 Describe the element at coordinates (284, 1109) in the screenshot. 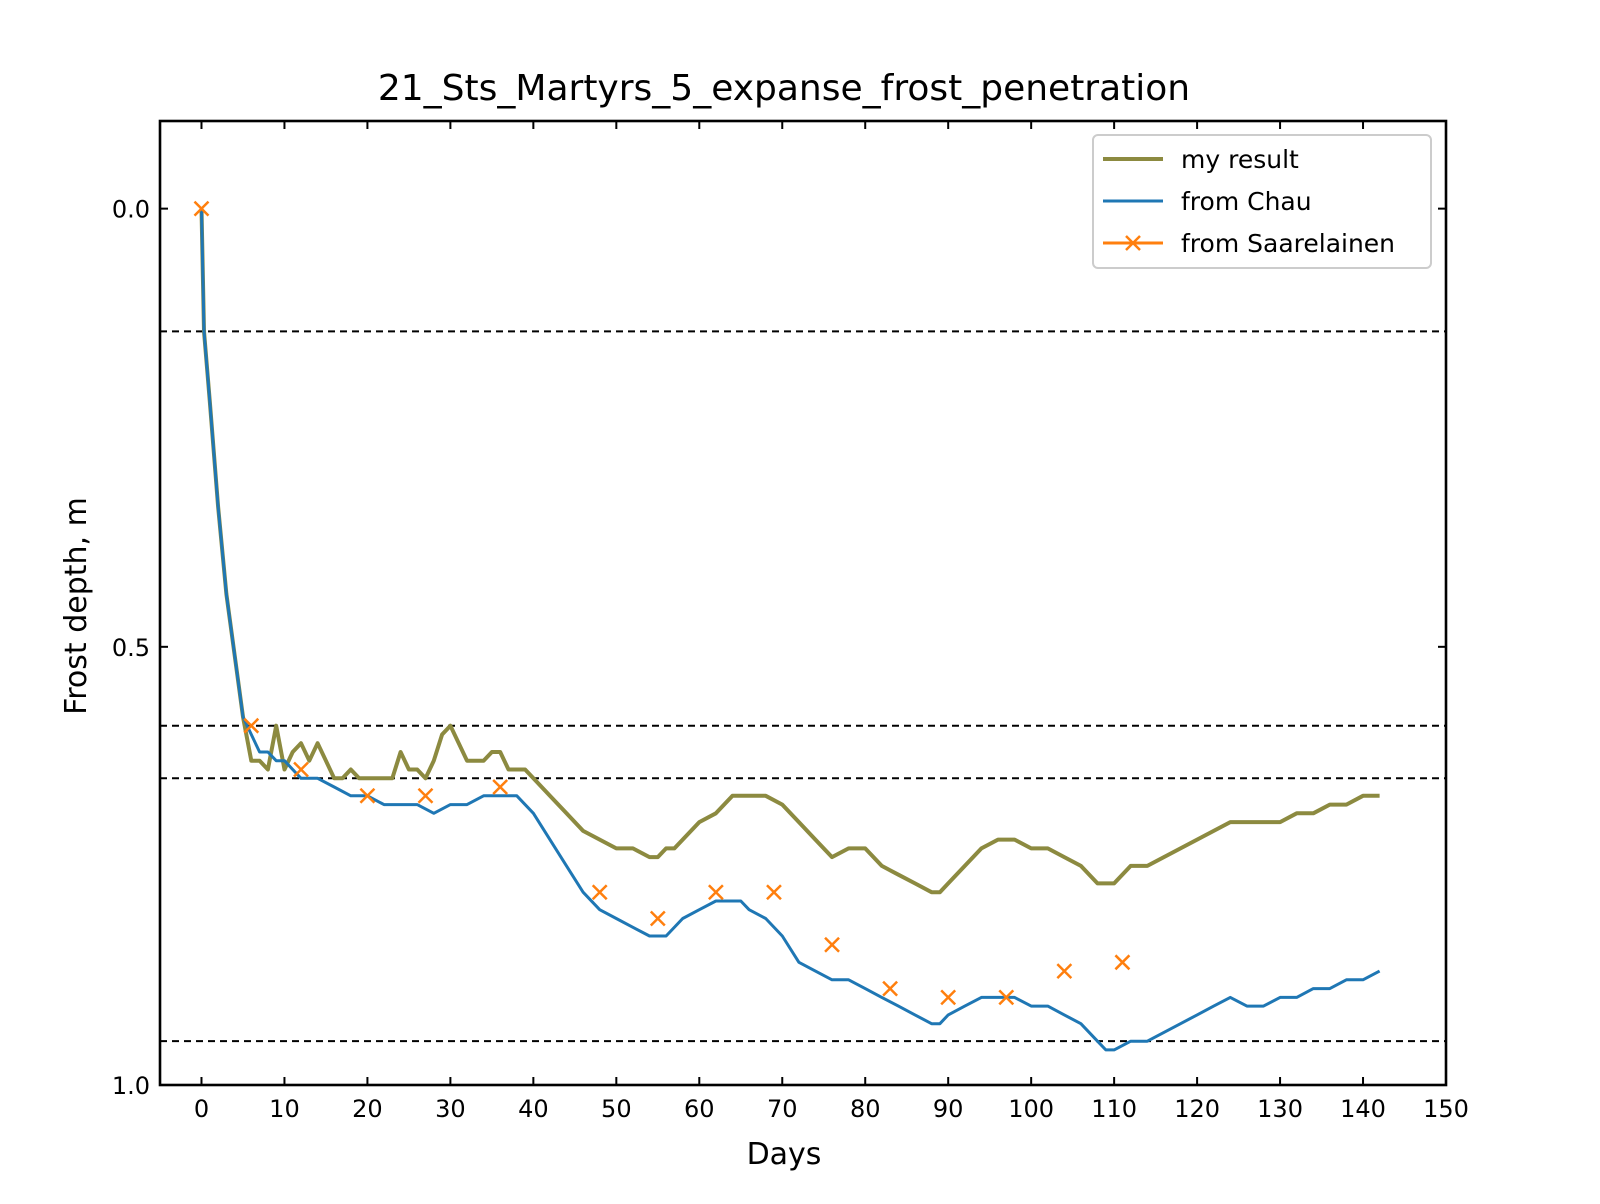

I see `x-tick-label: 10` at that location.